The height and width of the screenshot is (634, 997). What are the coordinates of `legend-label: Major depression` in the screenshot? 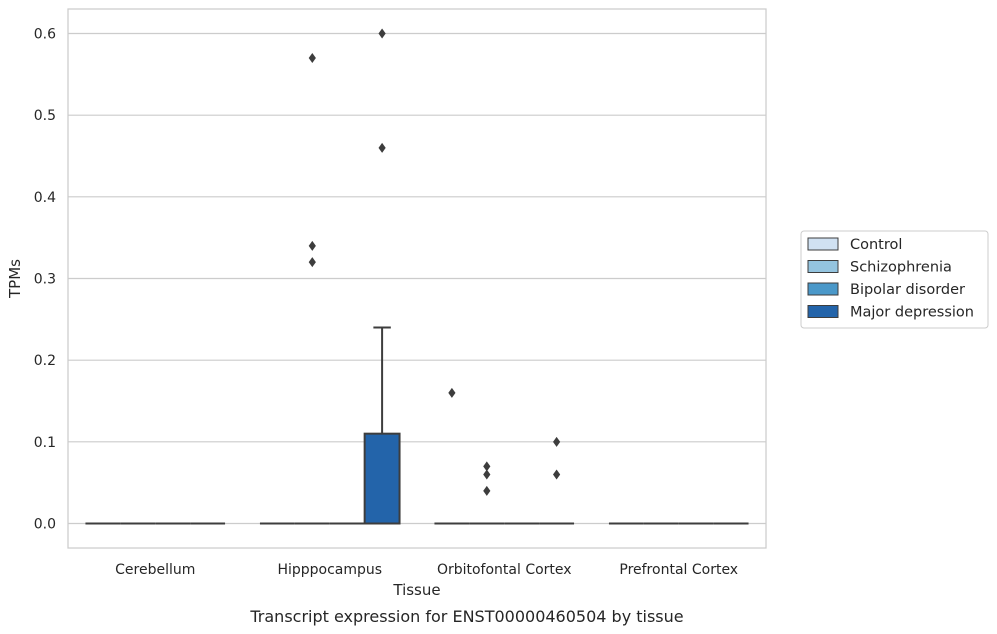 It's located at (912, 313).